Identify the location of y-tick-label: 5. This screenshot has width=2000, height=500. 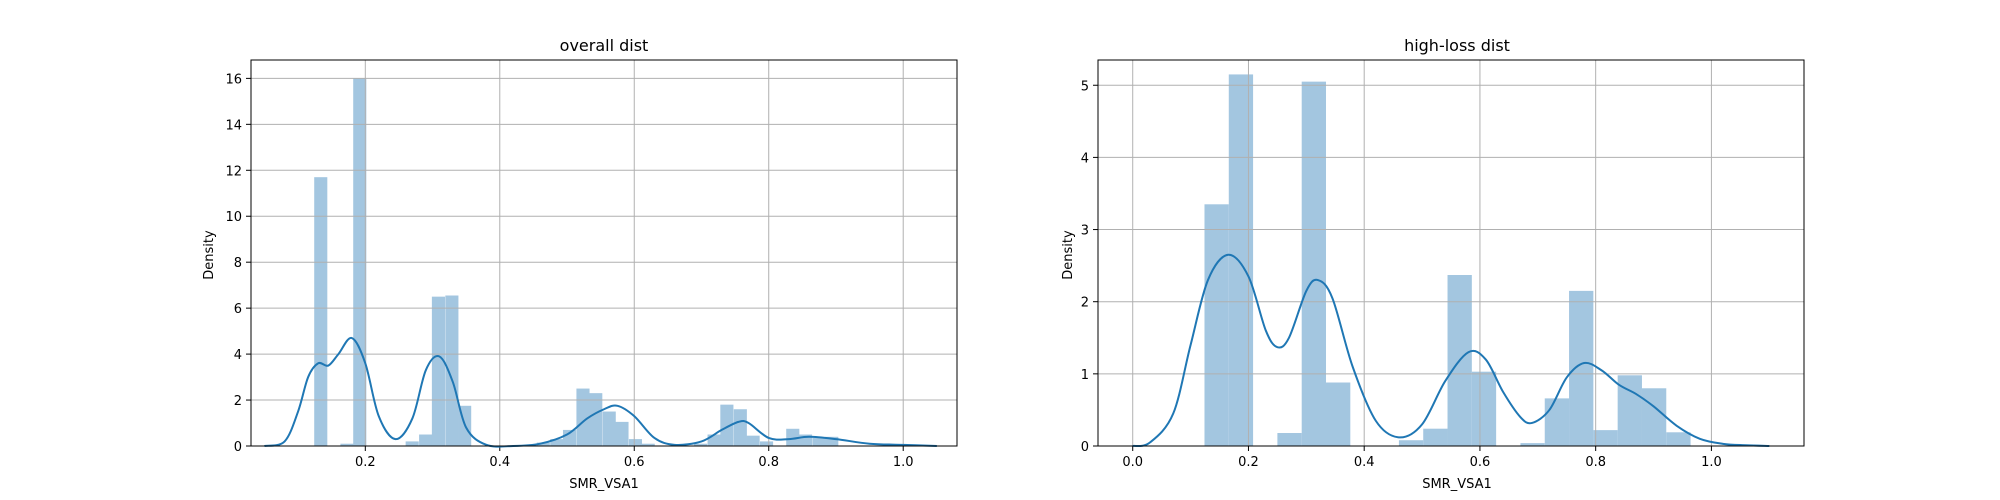
(1085, 86).